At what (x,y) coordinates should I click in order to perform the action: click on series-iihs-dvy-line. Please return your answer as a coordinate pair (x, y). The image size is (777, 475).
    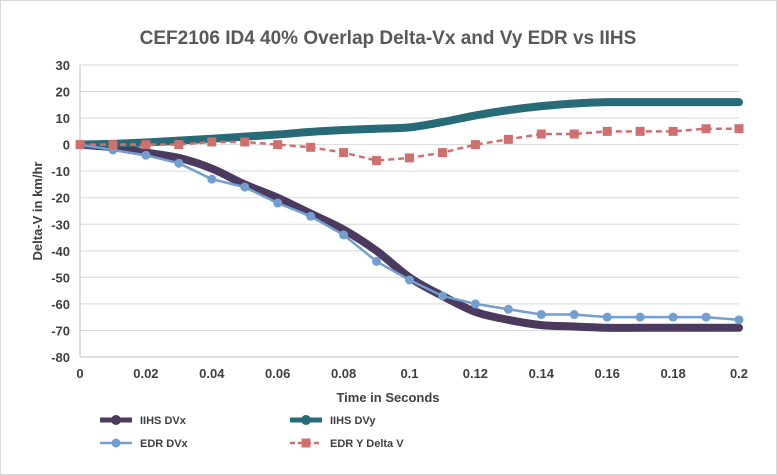
    Looking at the image, I should click on (409, 123).